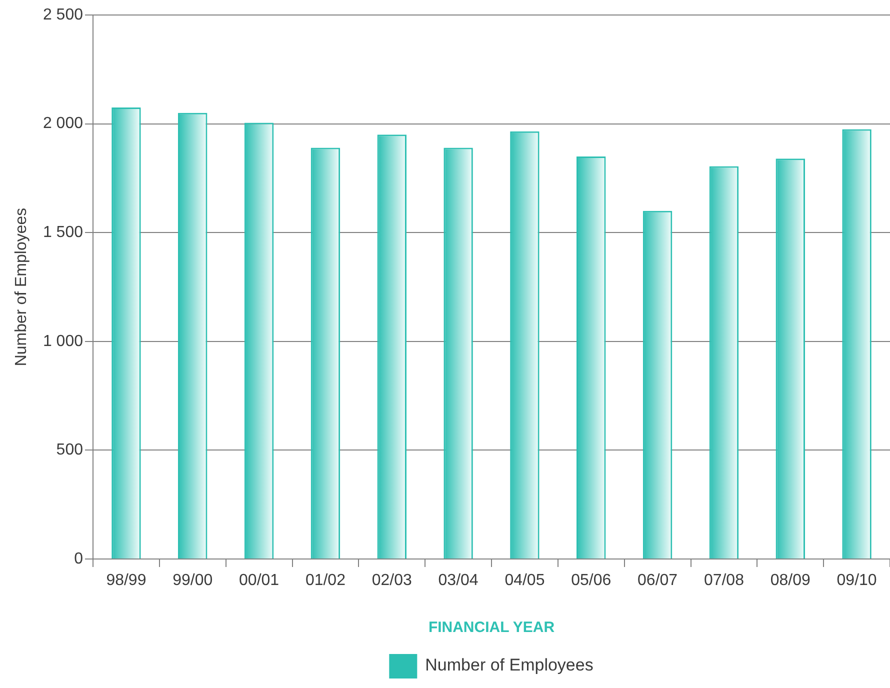 This screenshot has width=890, height=688. I want to click on y-tick-label: 1 500, so click(63, 233).